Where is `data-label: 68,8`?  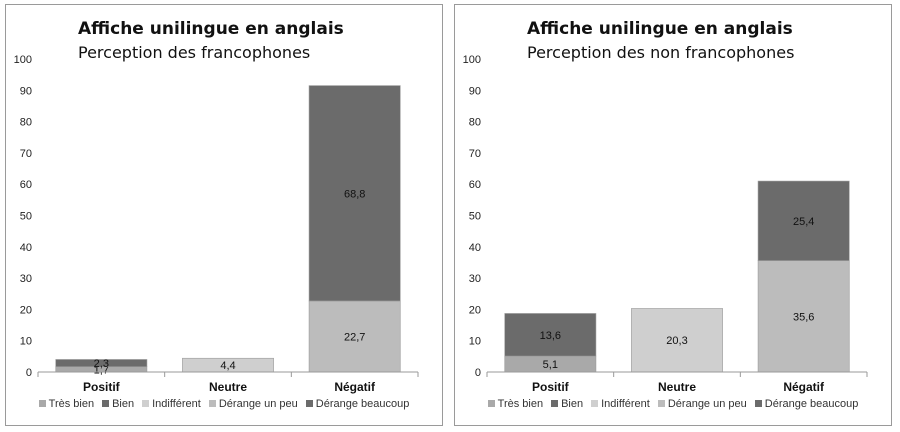 data-label: 68,8 is located at coordinates (354, 194).